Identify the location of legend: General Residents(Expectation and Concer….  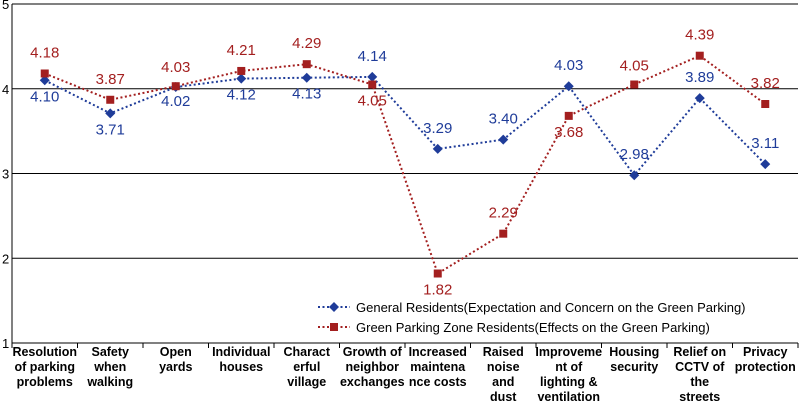
(532, 317).